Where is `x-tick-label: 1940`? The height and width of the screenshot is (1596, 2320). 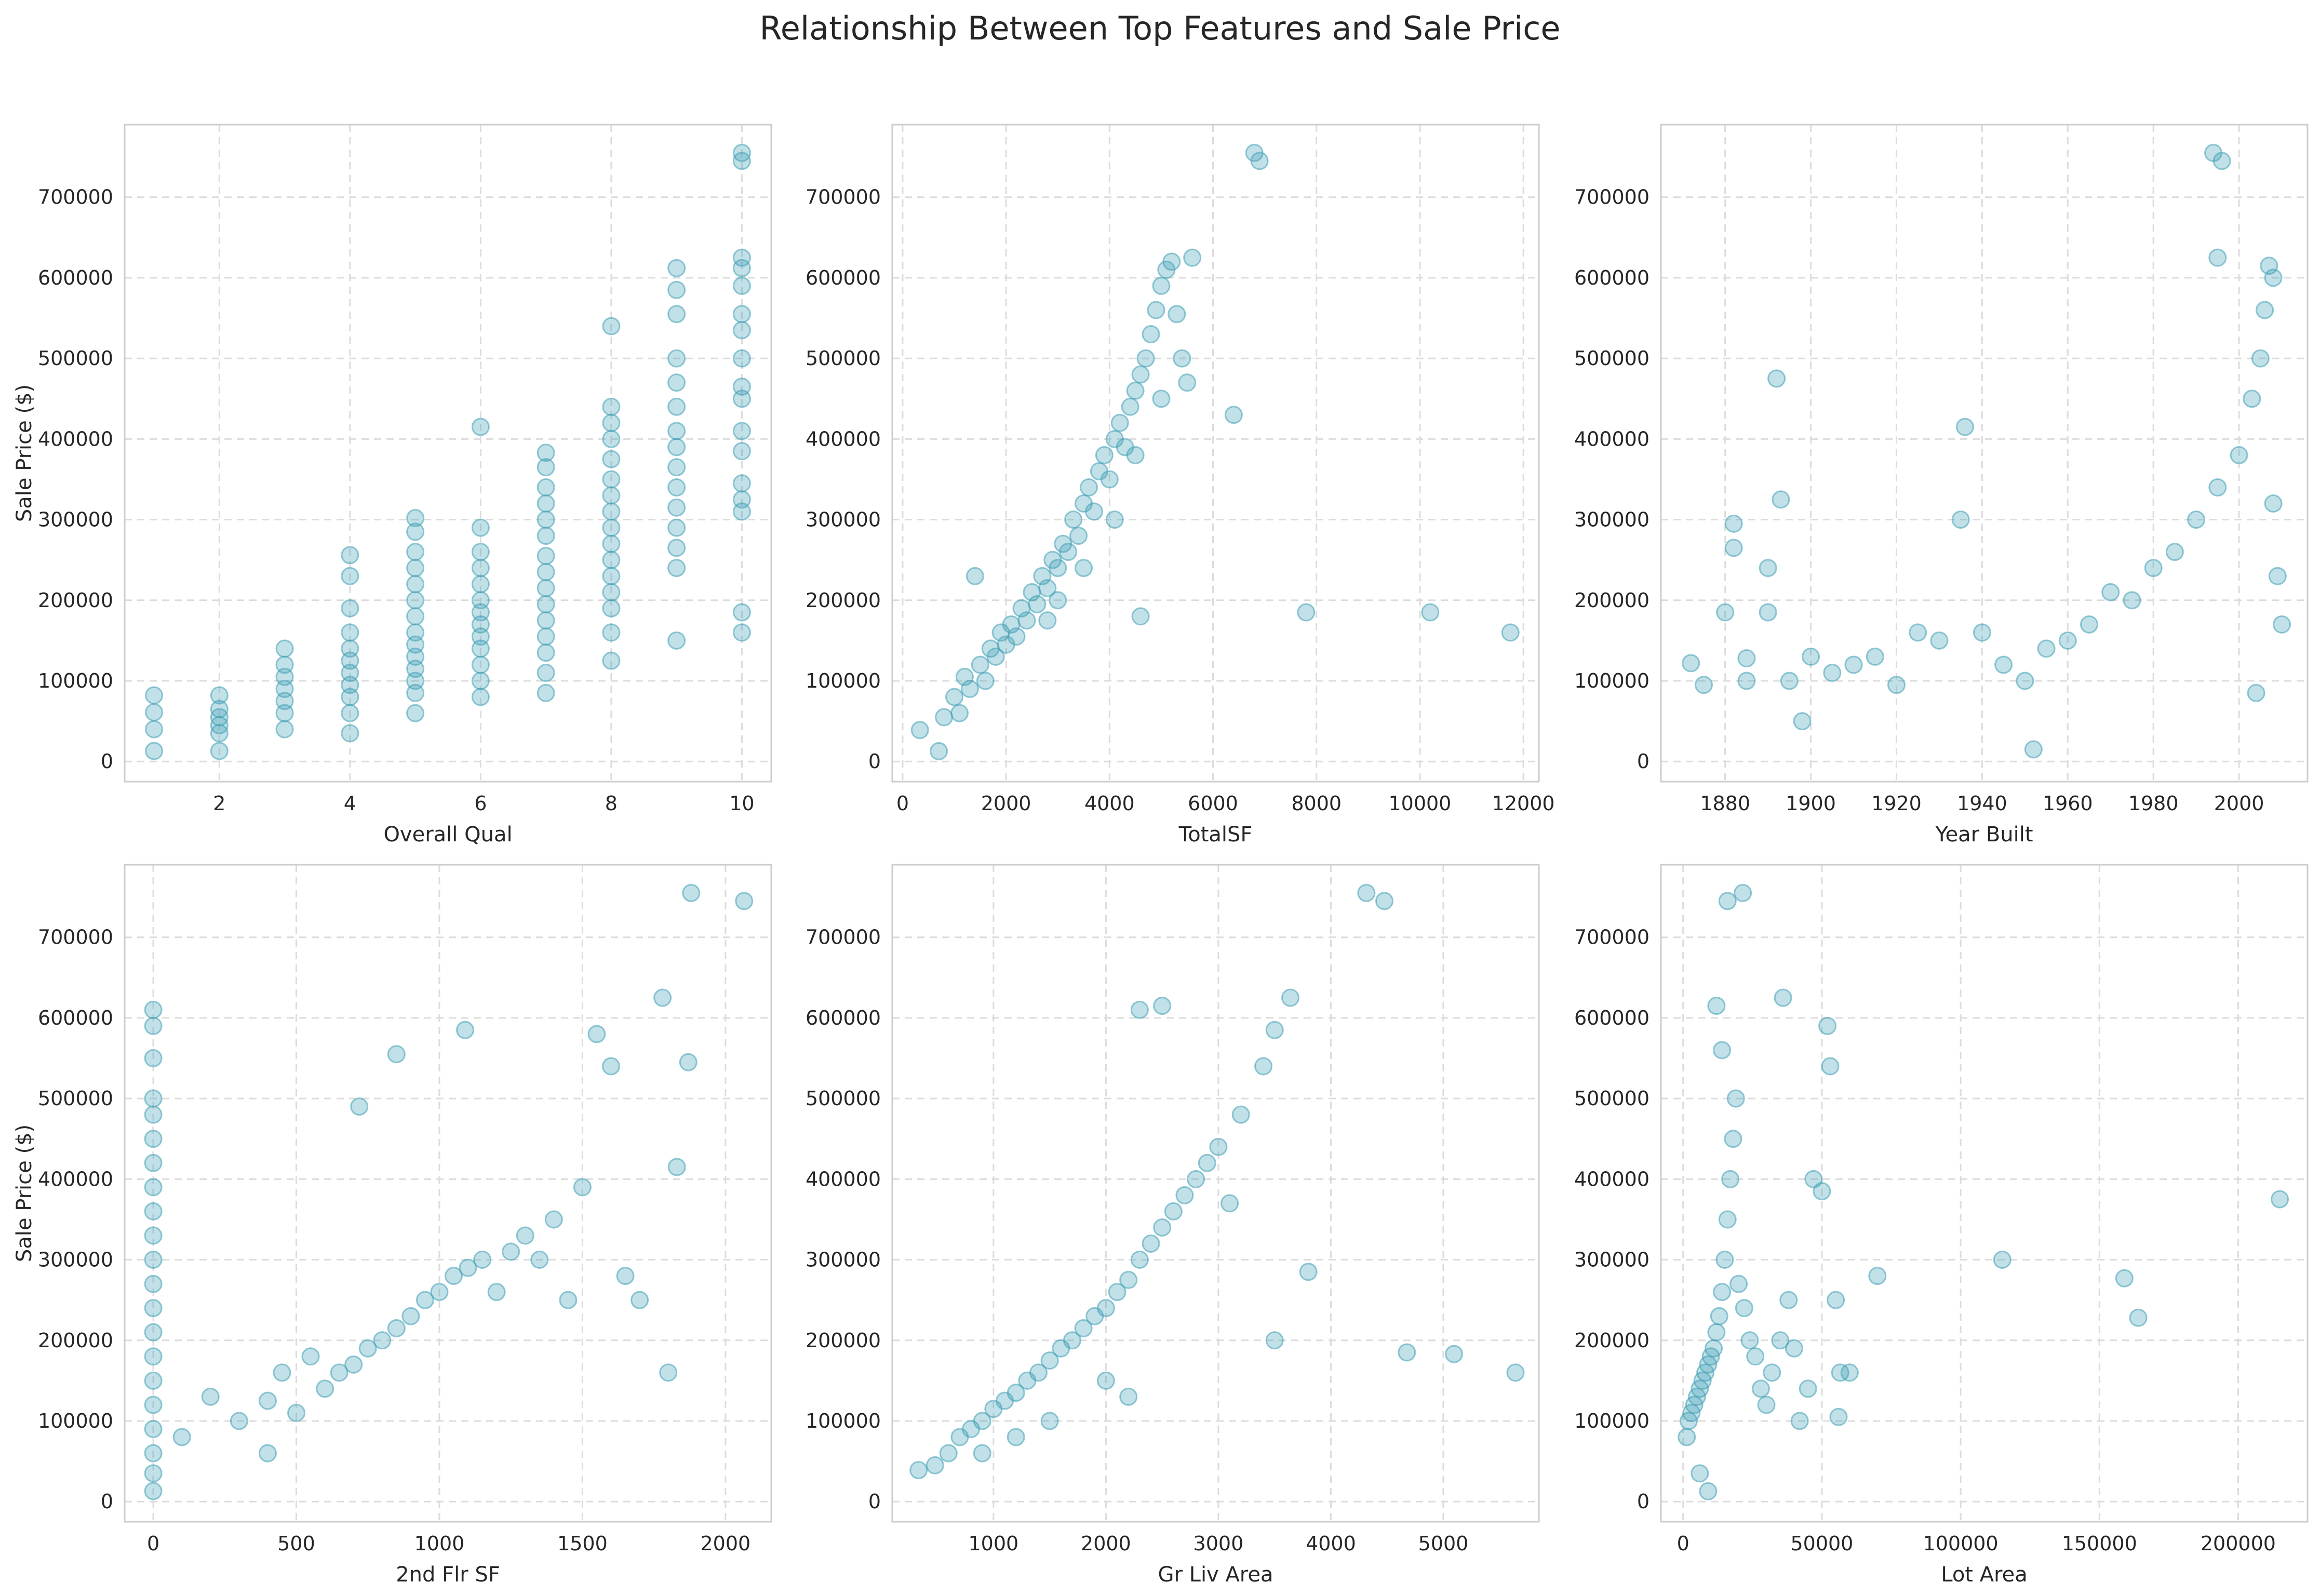 x-tick-label: 1940 is located at coordinates (1982, 804).